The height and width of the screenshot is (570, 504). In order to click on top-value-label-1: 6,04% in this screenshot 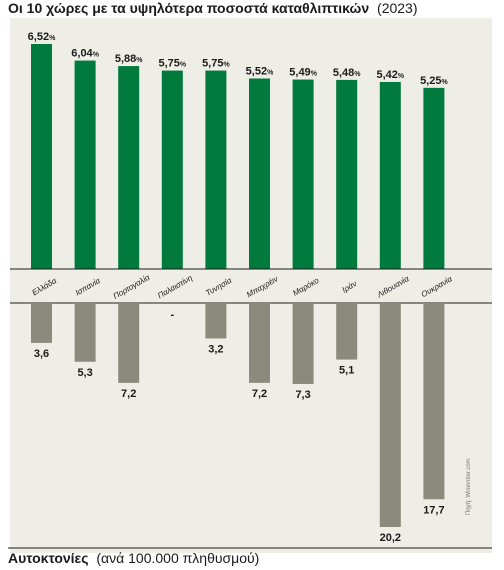, I will do `click(85, 54)`.